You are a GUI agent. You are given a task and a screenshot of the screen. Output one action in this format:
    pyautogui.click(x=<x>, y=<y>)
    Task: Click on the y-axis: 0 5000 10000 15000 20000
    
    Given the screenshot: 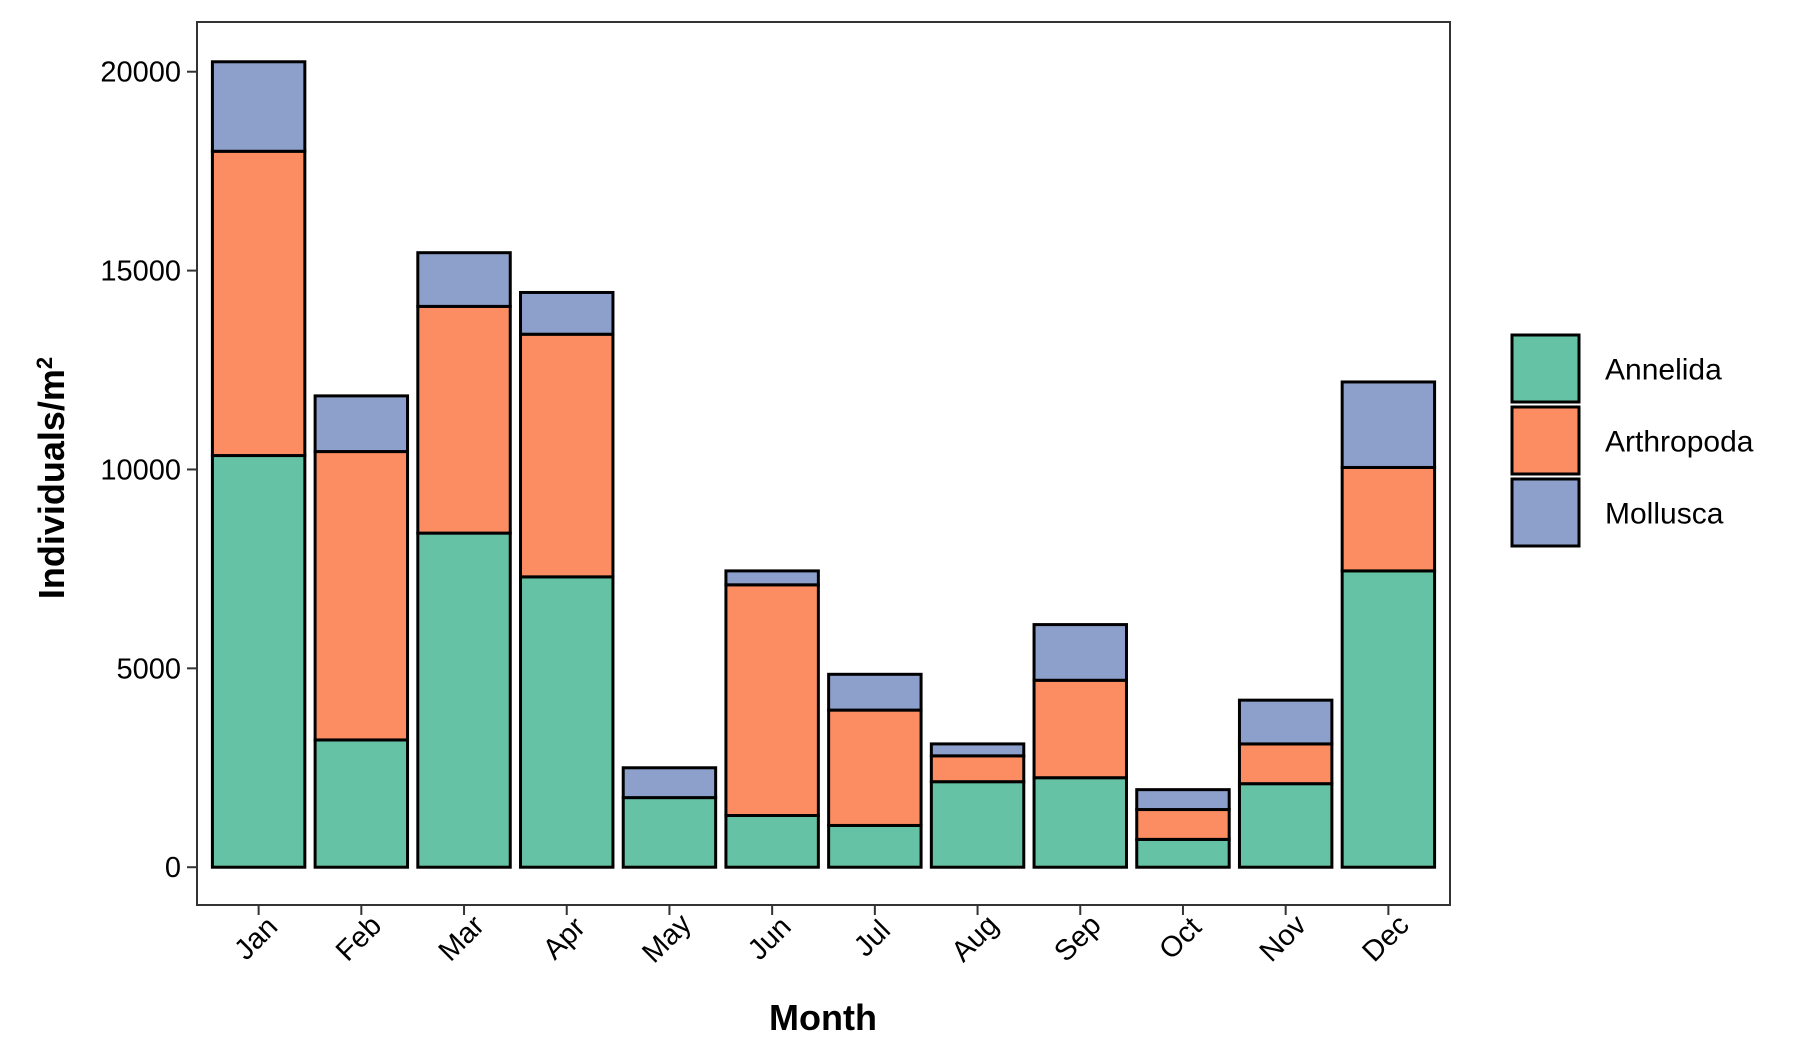 What is the action you would take?
    pyautogui.click(x=148, y=470)
    